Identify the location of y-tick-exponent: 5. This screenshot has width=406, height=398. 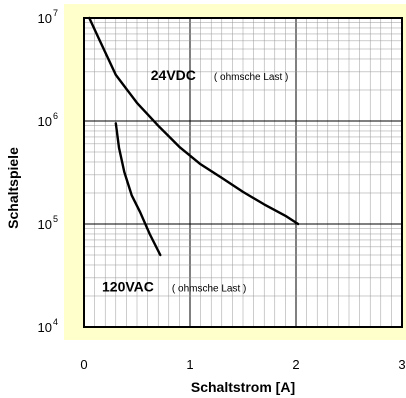
(55, 219).